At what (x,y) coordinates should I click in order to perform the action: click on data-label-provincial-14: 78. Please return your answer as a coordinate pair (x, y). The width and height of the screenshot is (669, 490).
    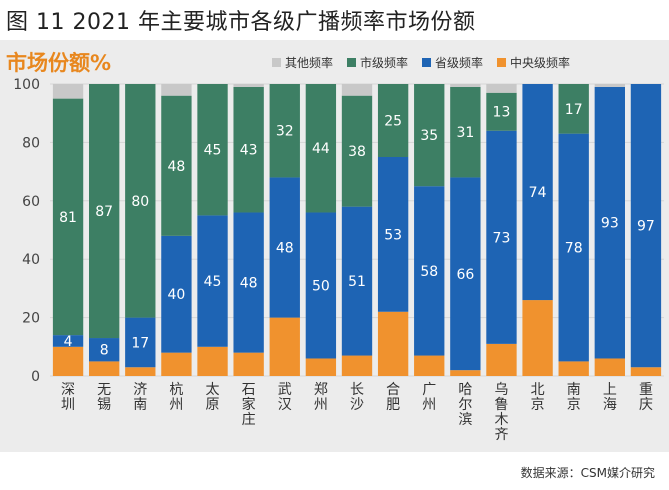
    Looking at the image, I should click on (574, 249).